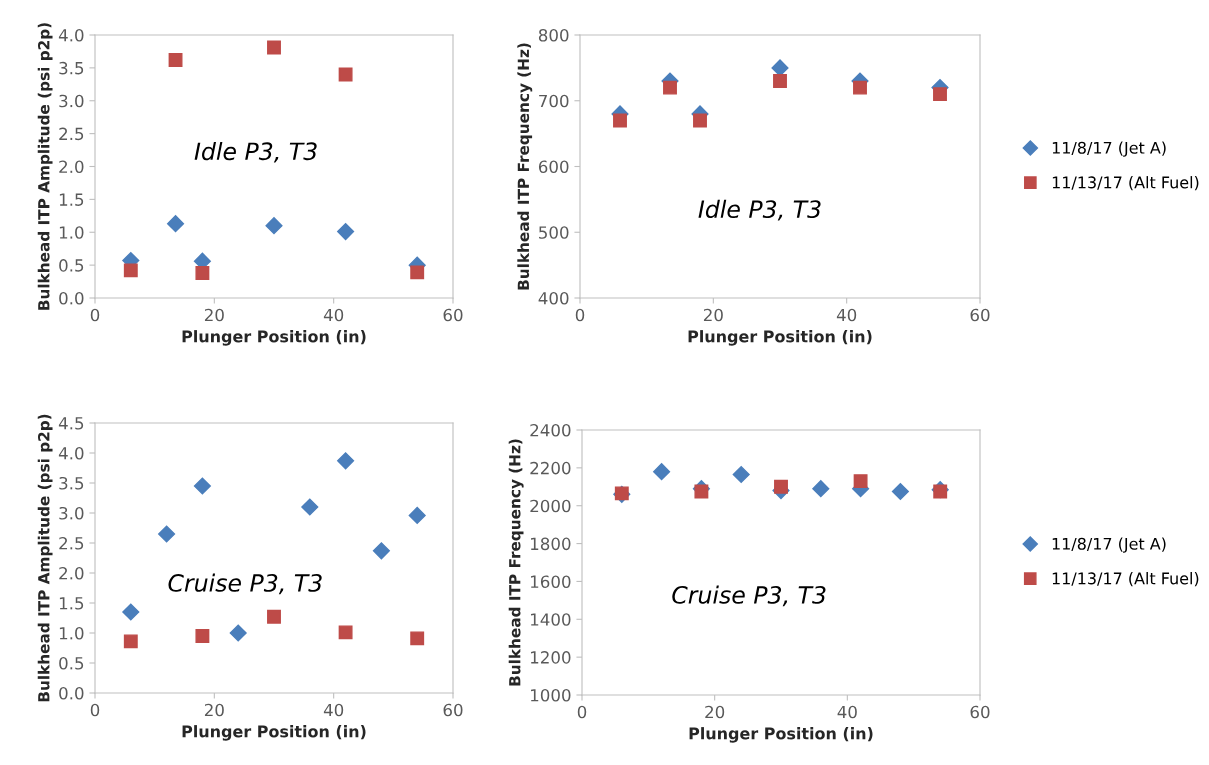 The height and width of the screenshot is (765, 1209). Describe the element at coordinates (551, 544) in the screenshot. I see `y-tick-label: 1800` at that location.